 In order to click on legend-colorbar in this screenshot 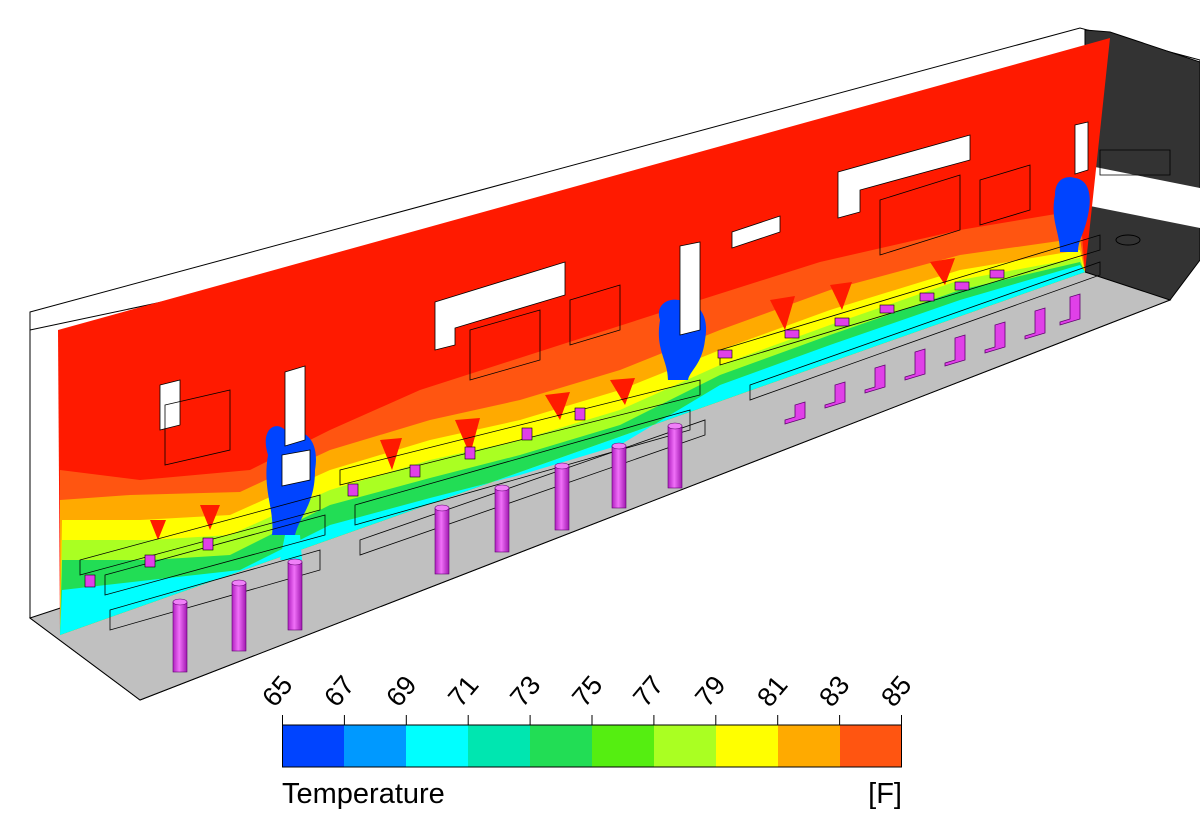, I will do `click(592, 741)`.